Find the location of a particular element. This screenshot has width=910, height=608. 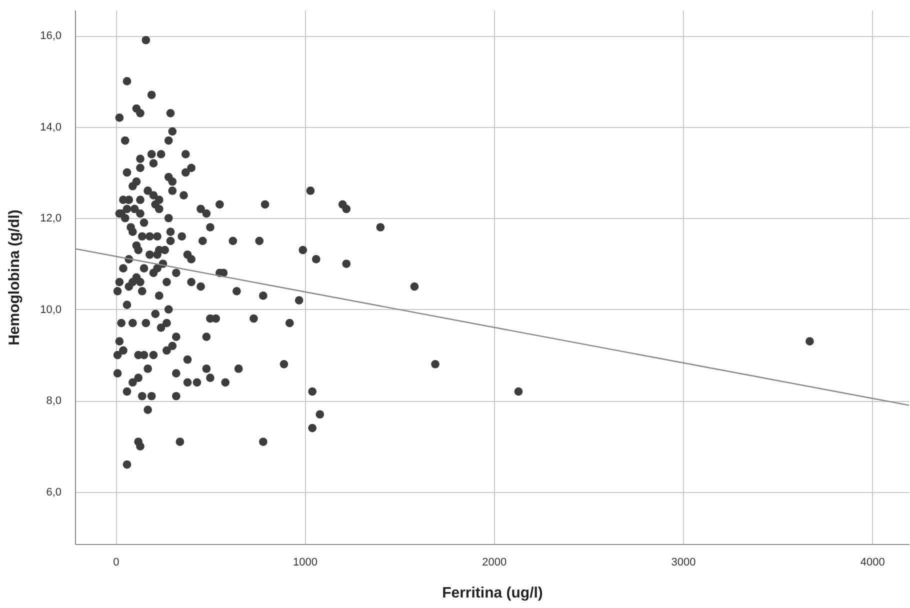

y-tick-label: 14,0 is located at coordinates (51, 127).